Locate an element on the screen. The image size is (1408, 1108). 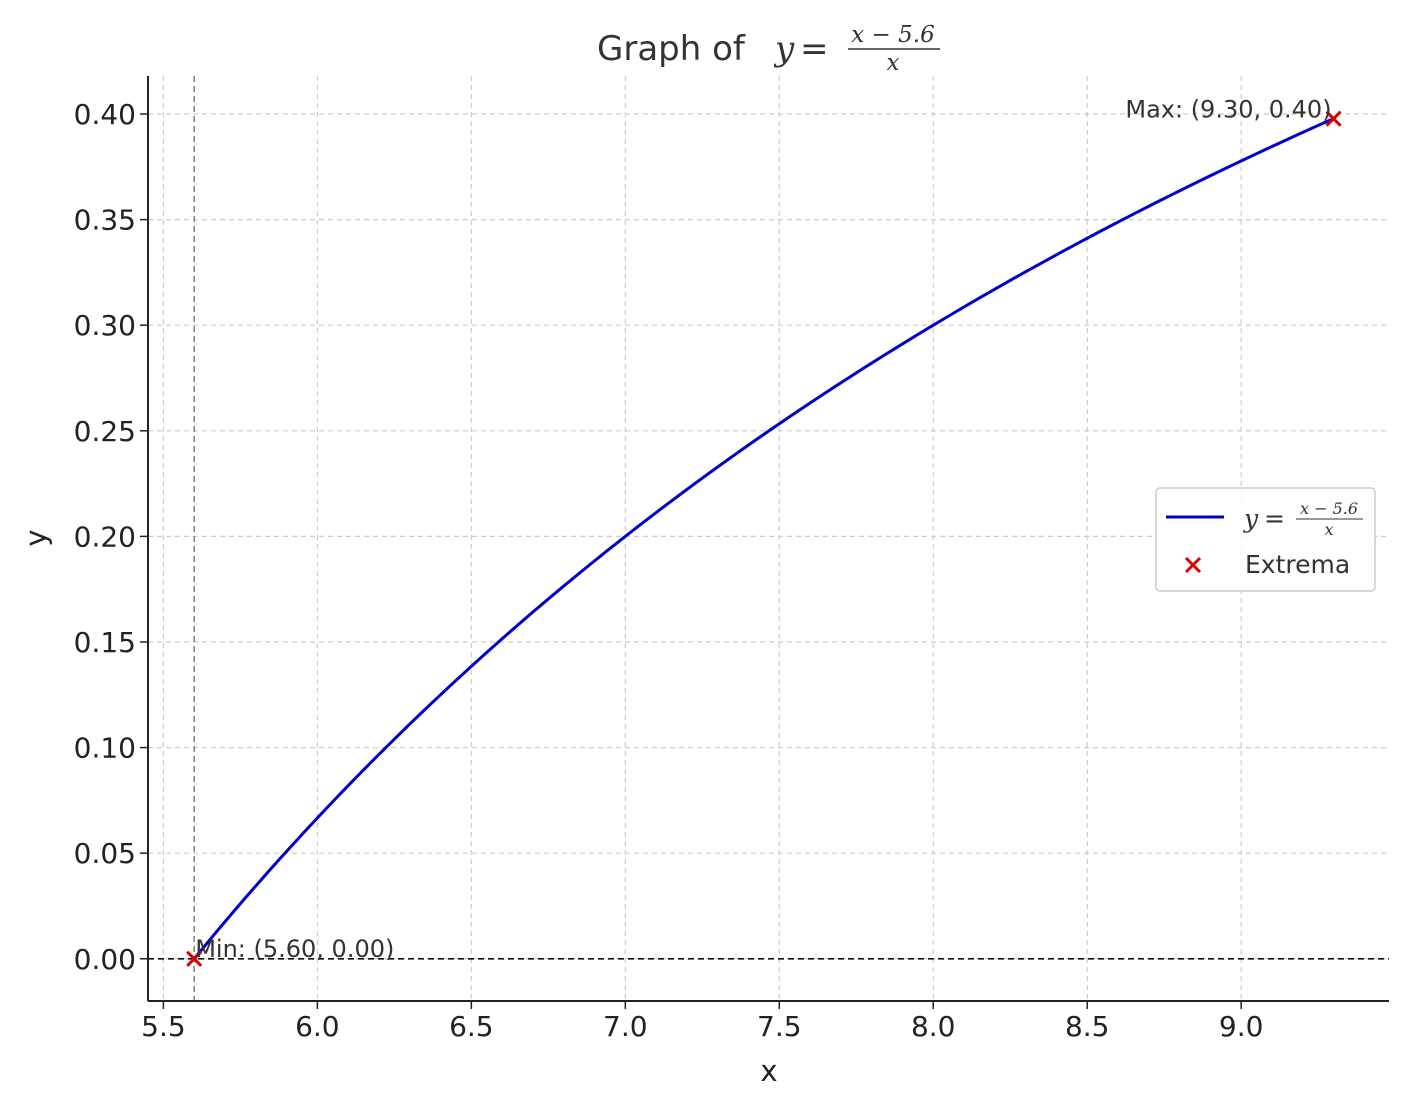
legend-box is located at coordinates (1265, 539).